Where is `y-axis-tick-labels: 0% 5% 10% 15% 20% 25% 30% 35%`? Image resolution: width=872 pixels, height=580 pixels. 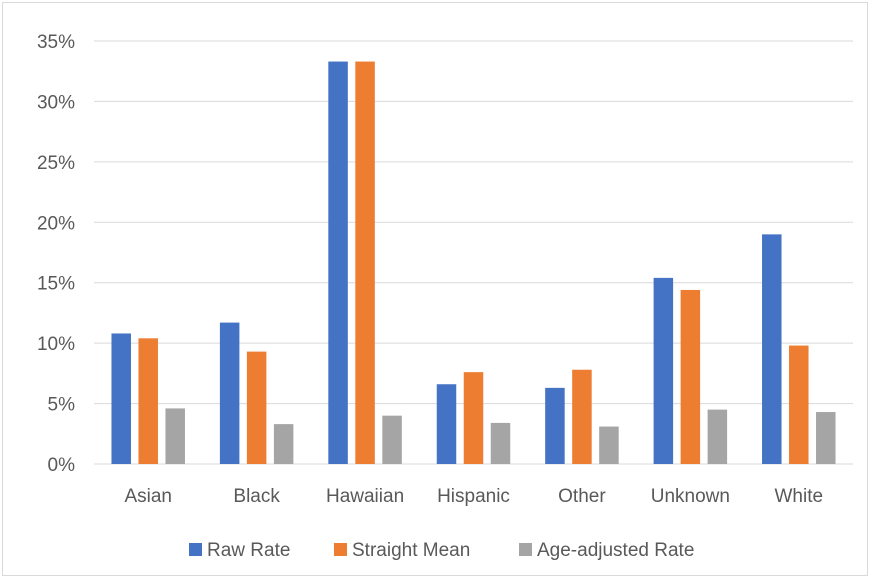
y-axis-tick-labels: 0% 5% 10% 15% 20% 25% 30% 35% is located at coordinates (56, 254).